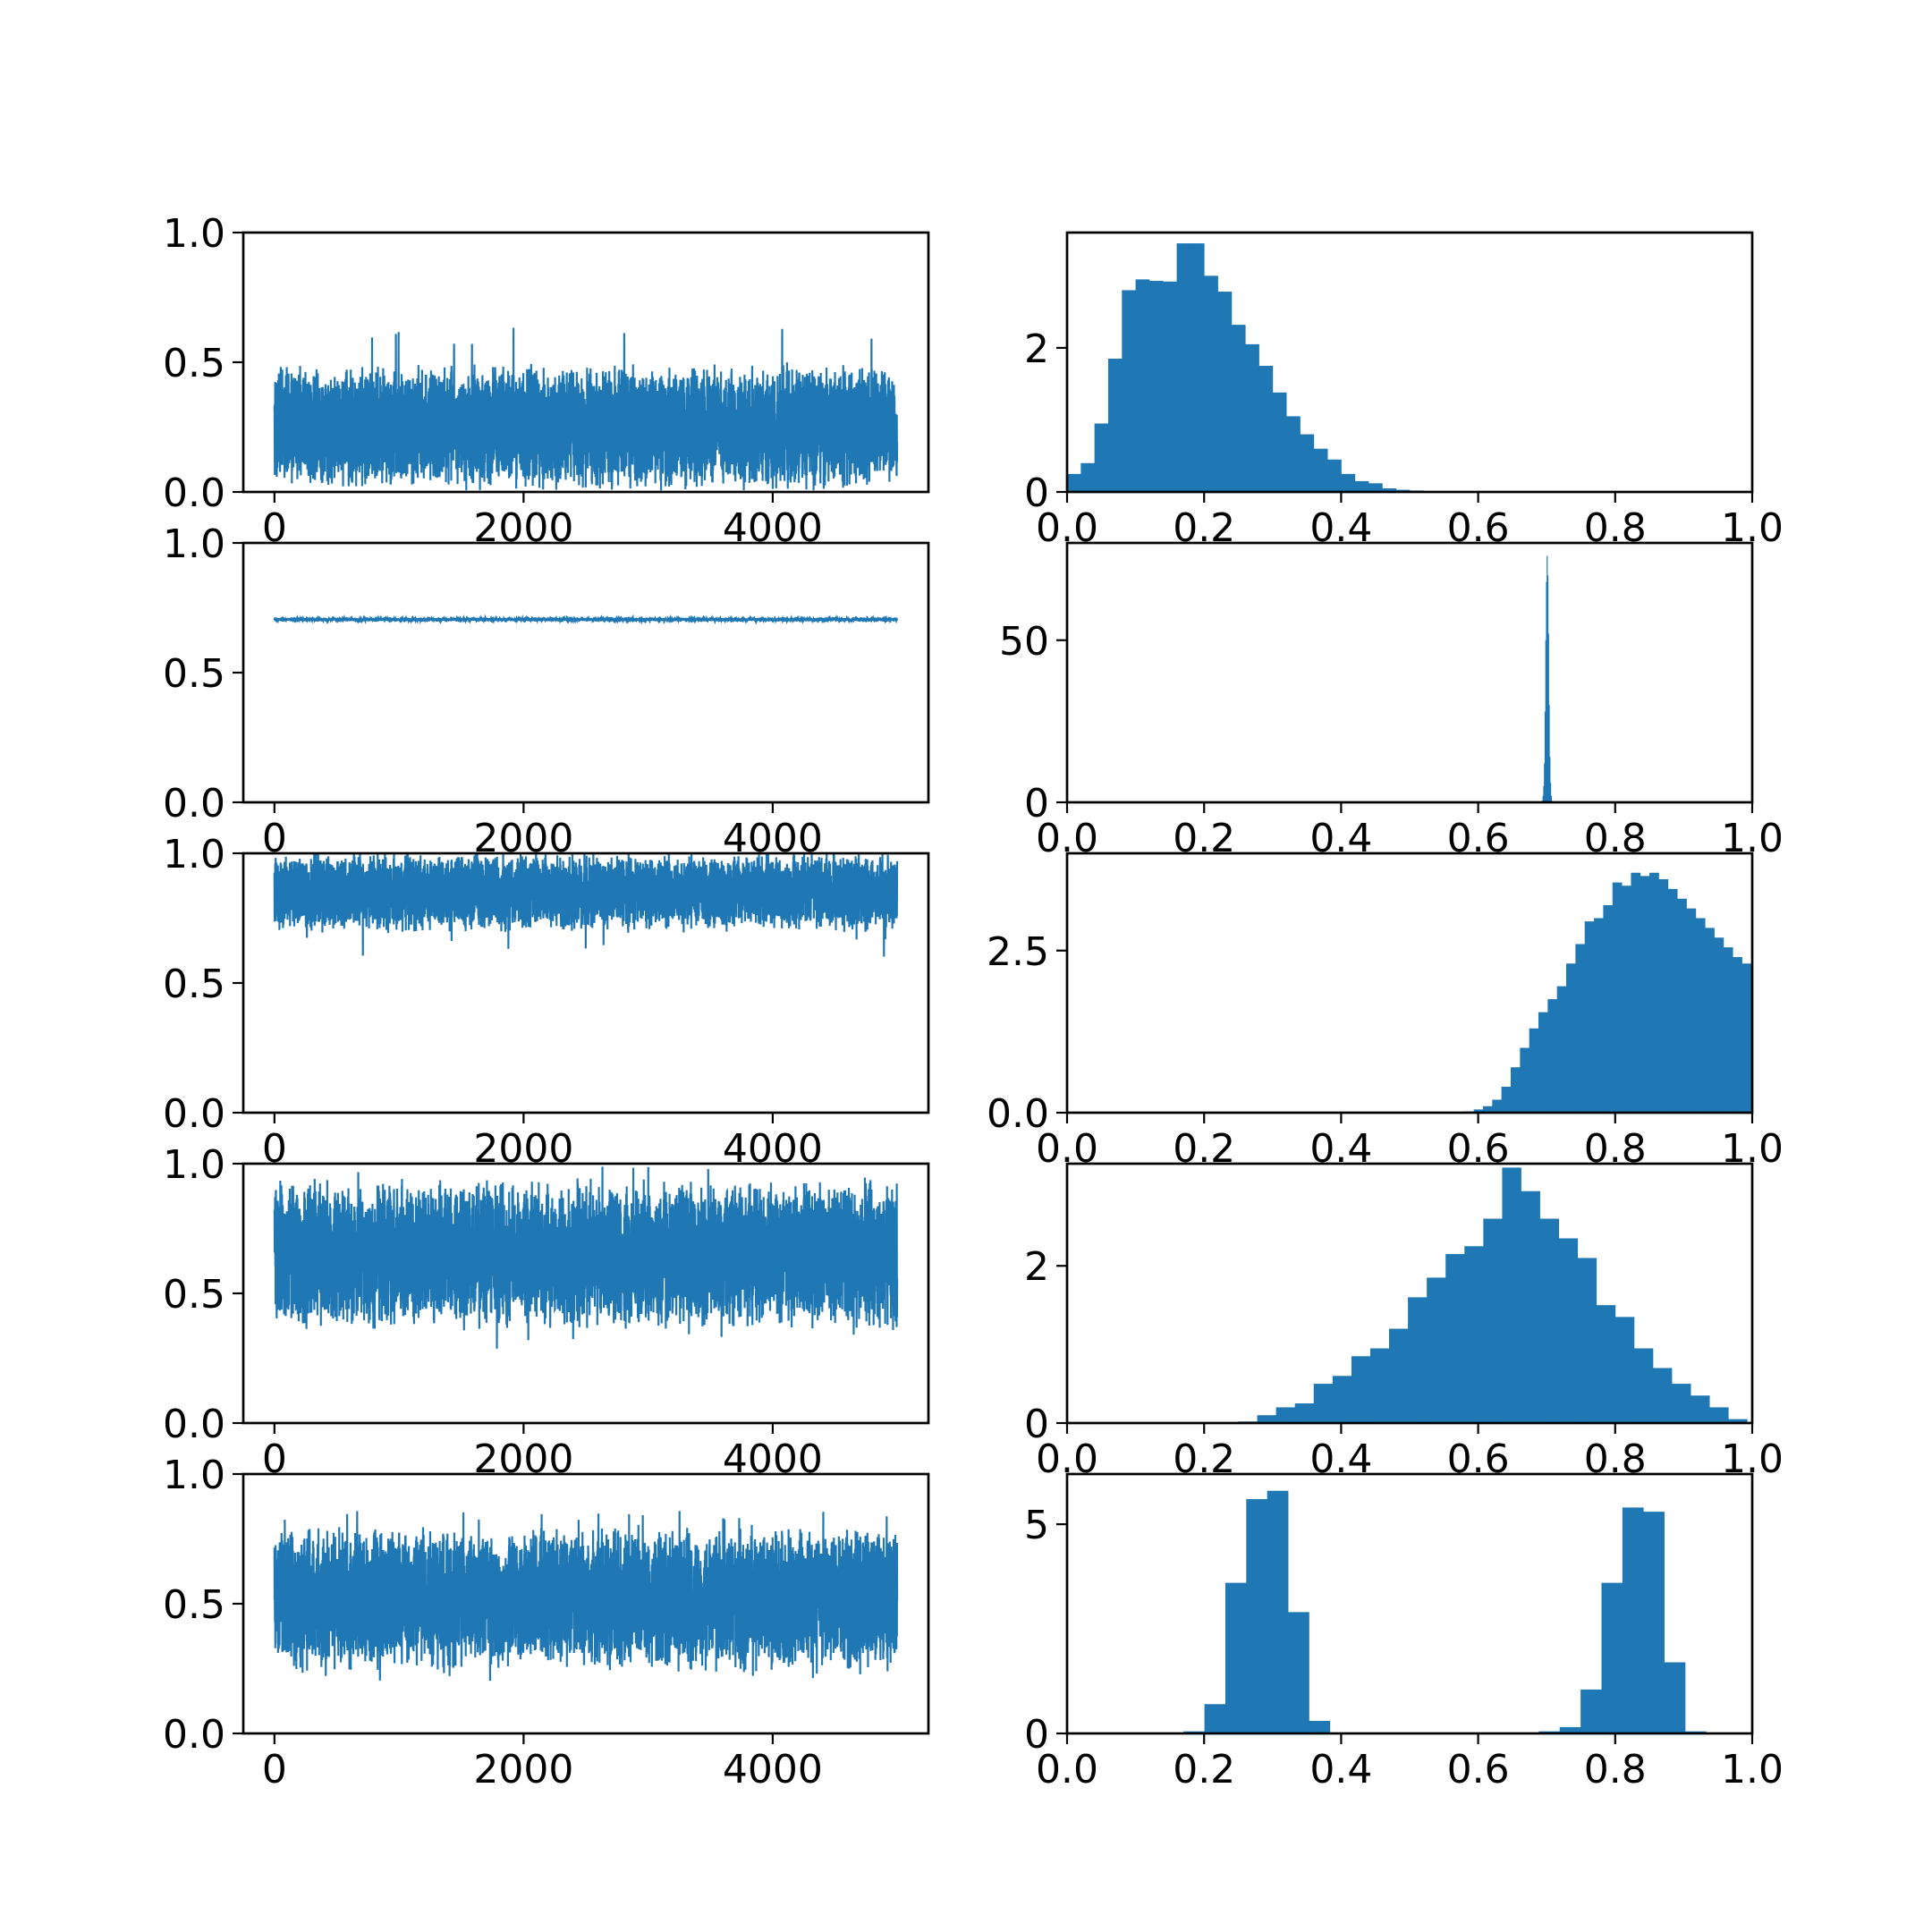 The width and height of the screenshot is (1932, 1932). What do you see at coordinates (1018, 952) in the screenshot?
I see `y-tick-label: 2.5` at bounding box center [1018, 952].